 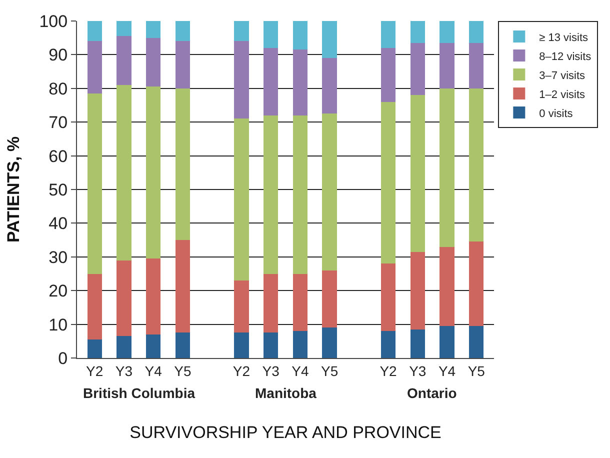 What do you see at coordinates (286, 432) in the screenshot?
I see `x-axis-title: SURVIVORSHIP YEAR AND PROVINCE` at bounding box center [286, 432].